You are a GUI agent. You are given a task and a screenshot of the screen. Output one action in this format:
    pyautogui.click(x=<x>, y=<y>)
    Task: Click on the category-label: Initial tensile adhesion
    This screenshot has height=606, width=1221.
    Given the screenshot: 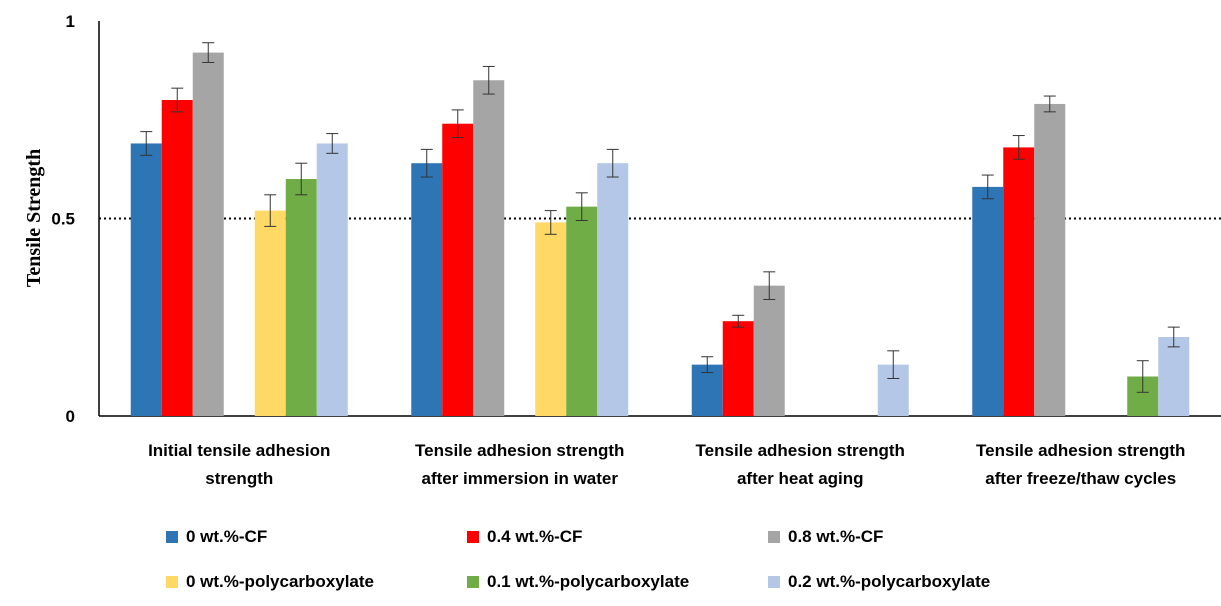 What is the action you would take?
    pyautogui.click(x=239, y=450)
    